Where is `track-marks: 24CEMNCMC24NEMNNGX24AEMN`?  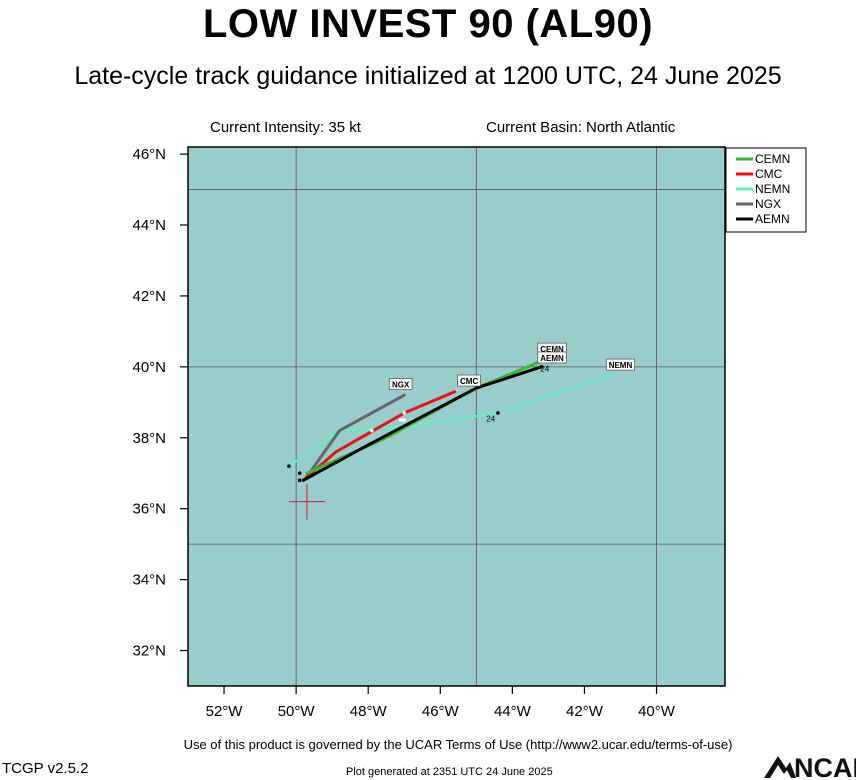
track-marks: 24CEMNCMC24NEMNNGX24AEMN is located at coordinates (461, 431).